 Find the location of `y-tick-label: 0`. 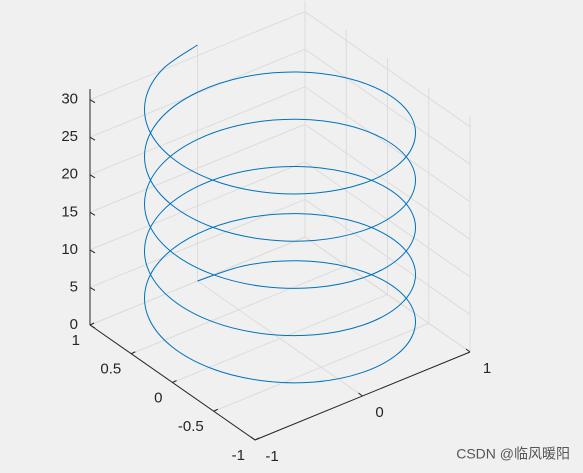

y-tick-label: 0 is located at coordinates (158, 397).